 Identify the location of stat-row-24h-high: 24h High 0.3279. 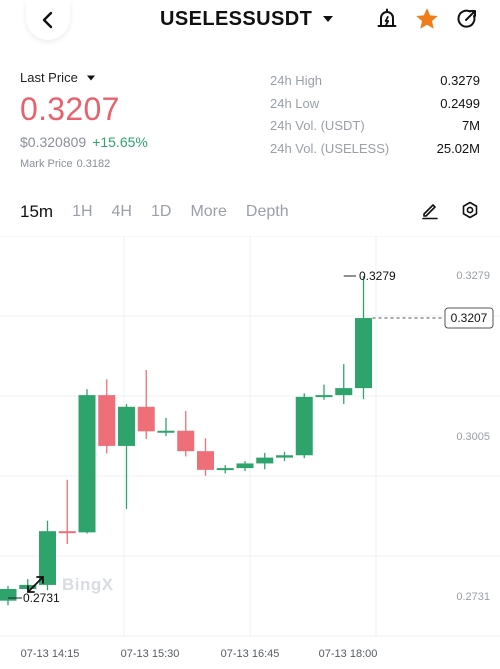
(375, 84).